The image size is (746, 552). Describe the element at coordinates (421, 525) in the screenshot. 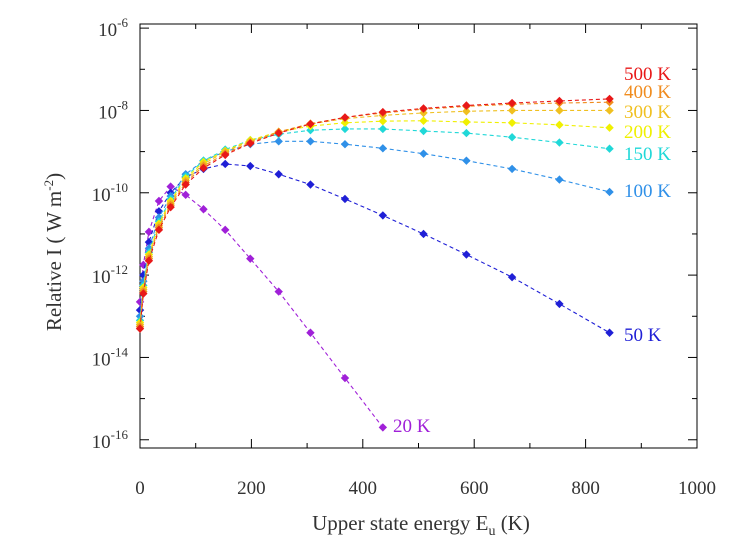

I see `x-axis-label: Upper state energy Eu (K)` at that location.